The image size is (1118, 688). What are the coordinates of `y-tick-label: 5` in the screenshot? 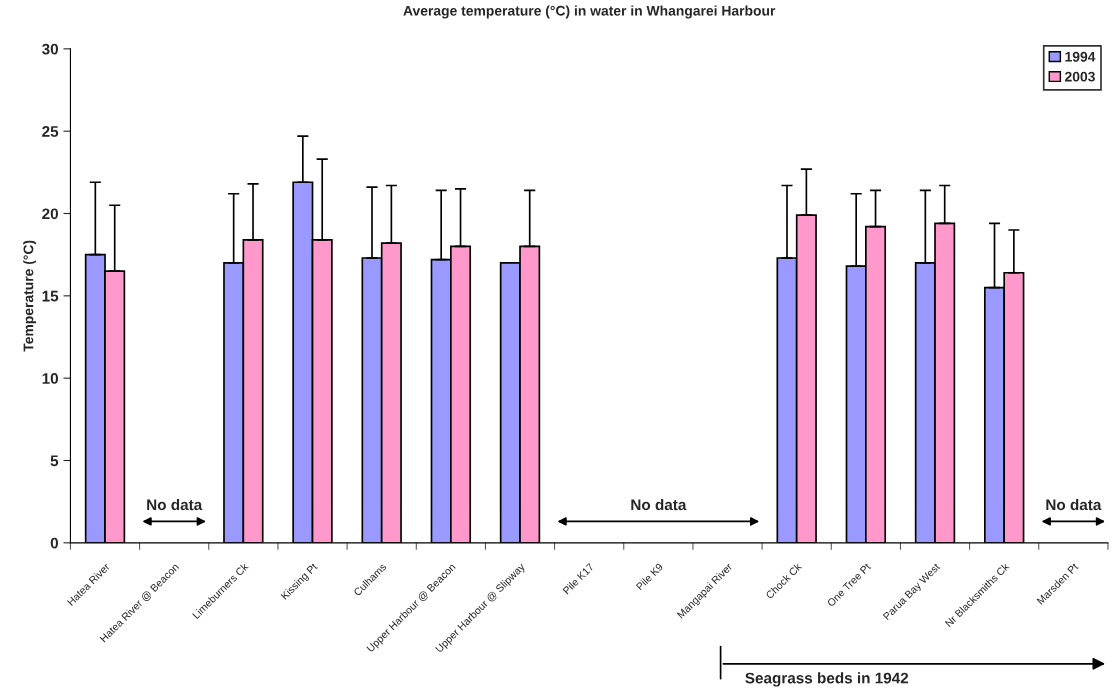 It's located at (54, 461).